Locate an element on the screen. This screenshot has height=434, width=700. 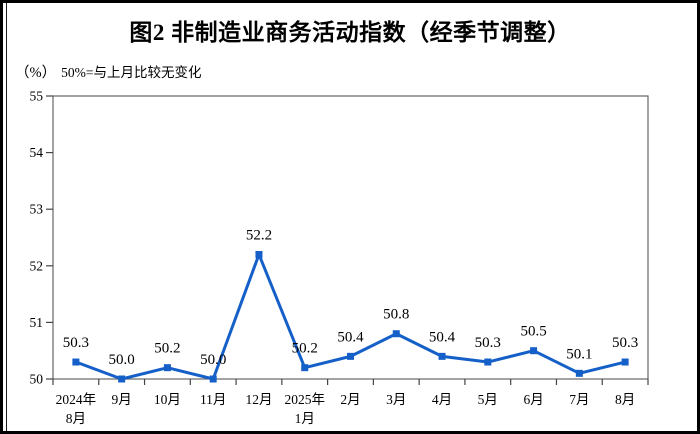
x-axis-tick-label: 11月 is located at coordinates (213, 399).